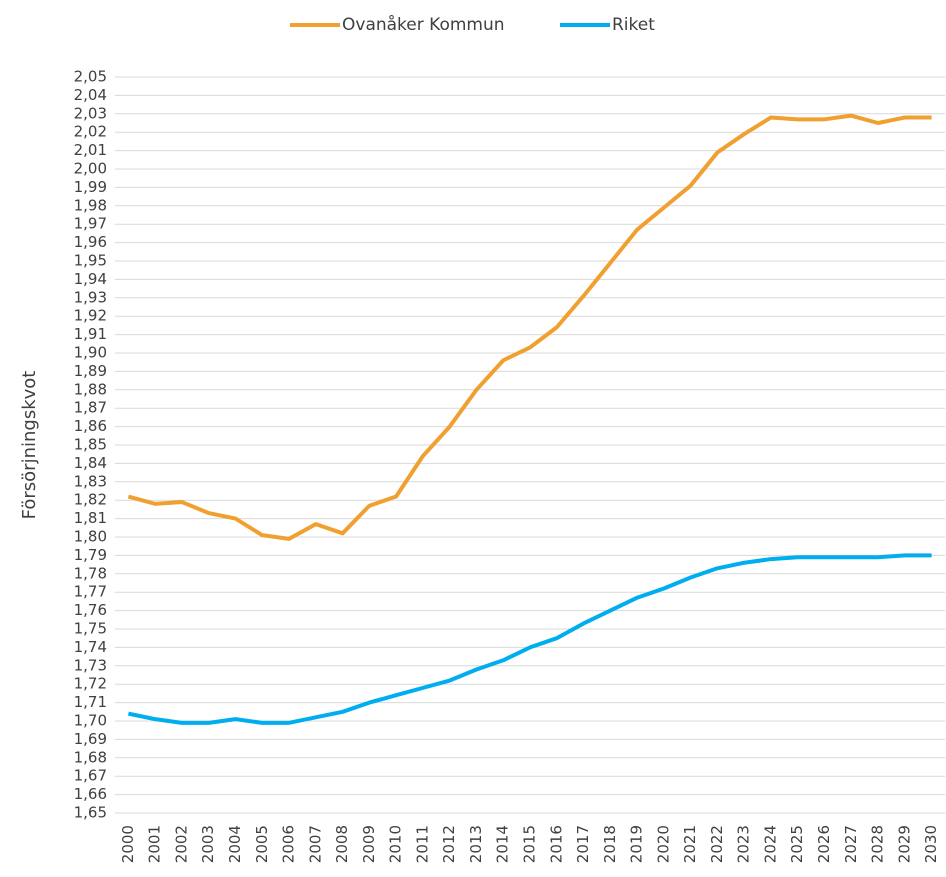 The height and width of the screenshot is (877, 946). Describe the element at coordinates (476, 844) in the screenshot. I see `x-tick-label: 2013` at that location.